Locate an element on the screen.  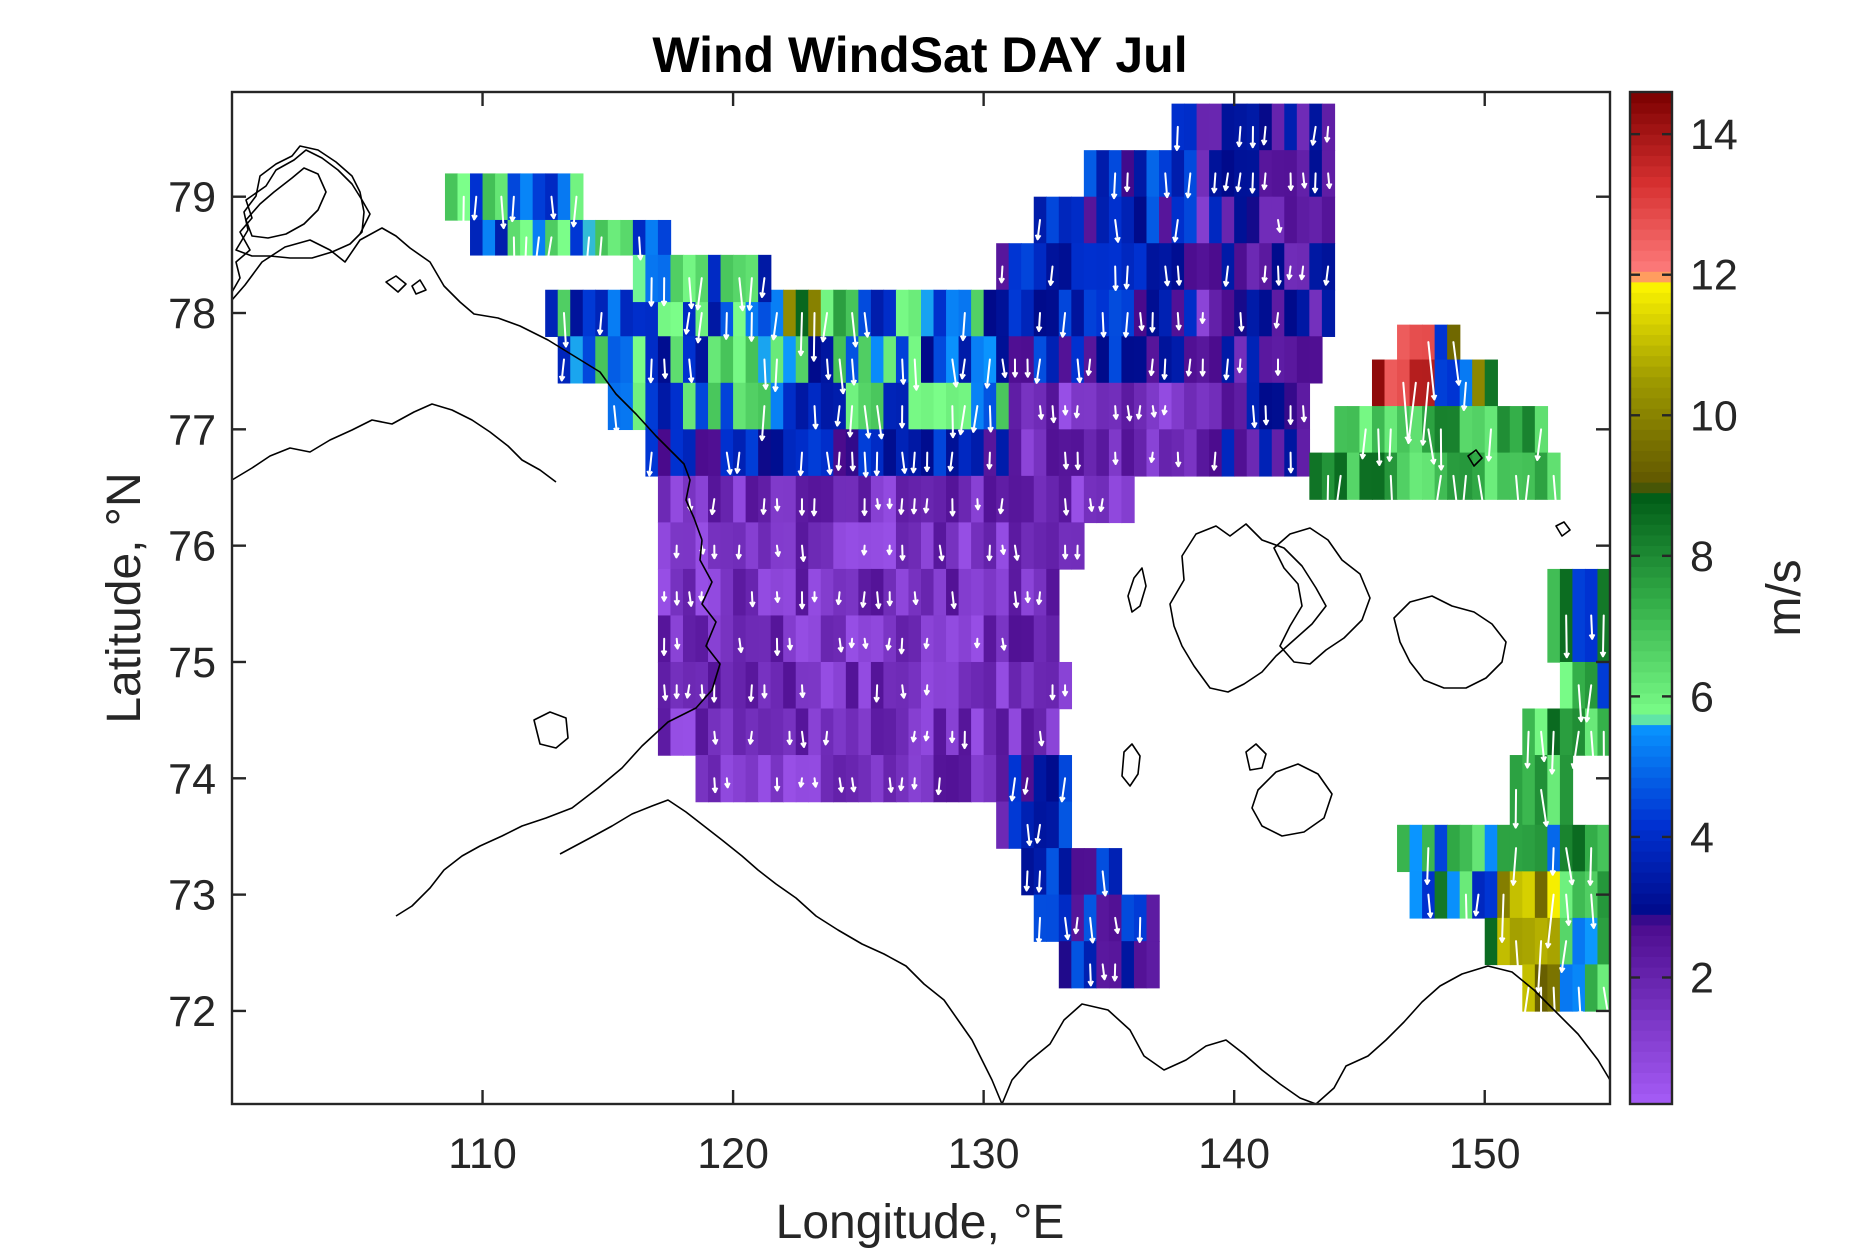
coastline-bolshevik-island is located at coordinates (286, 203).